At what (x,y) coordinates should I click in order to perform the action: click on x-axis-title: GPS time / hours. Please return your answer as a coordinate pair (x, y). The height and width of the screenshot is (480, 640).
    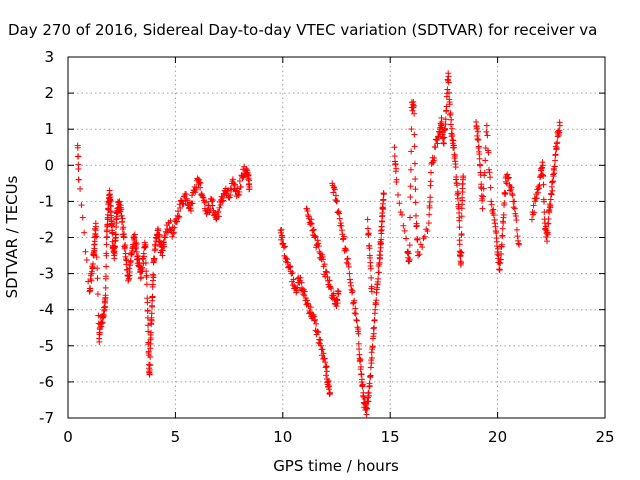
    Looking at the image, I should click on (336, 466).